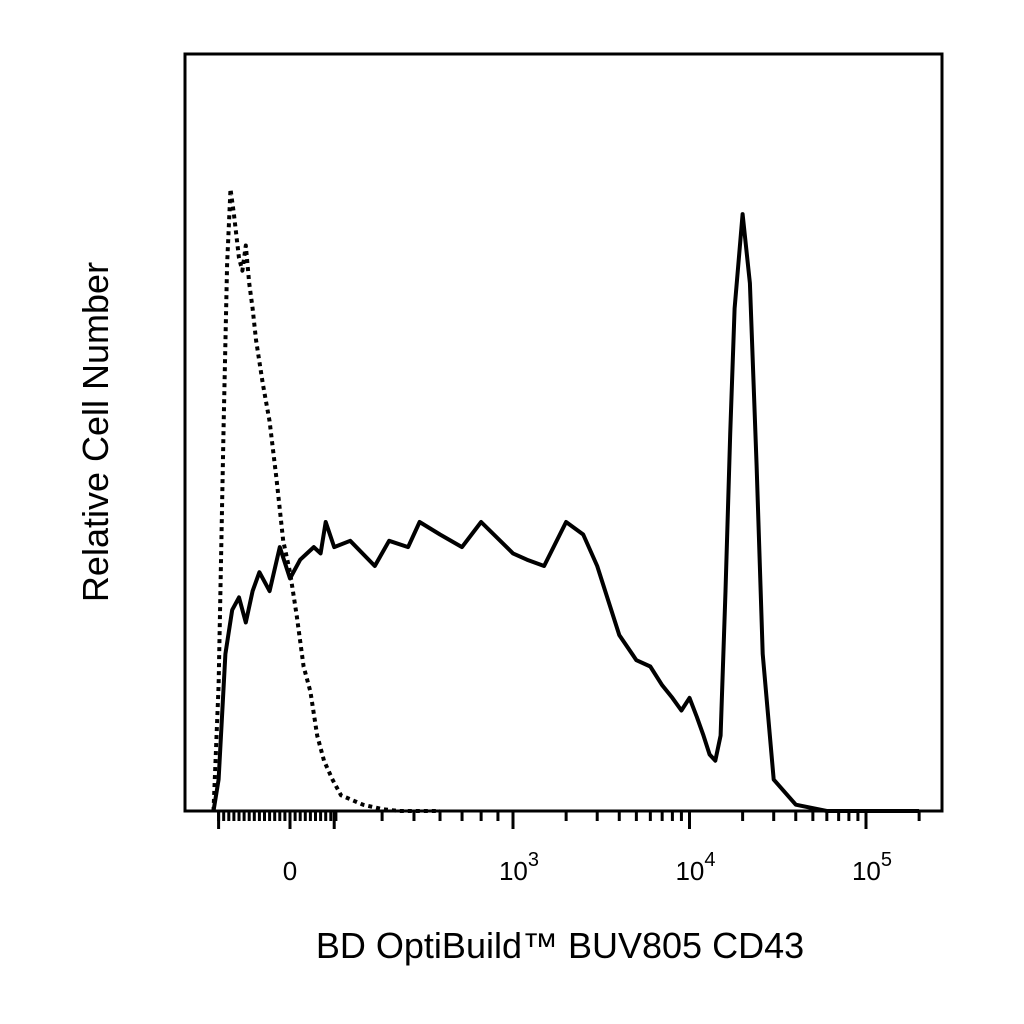 This screenshot has height=1024, width=1024. Describe the element at coordinates (695, 867) in the screenshot. I see `x-tick-label: 10⁴` at that location.